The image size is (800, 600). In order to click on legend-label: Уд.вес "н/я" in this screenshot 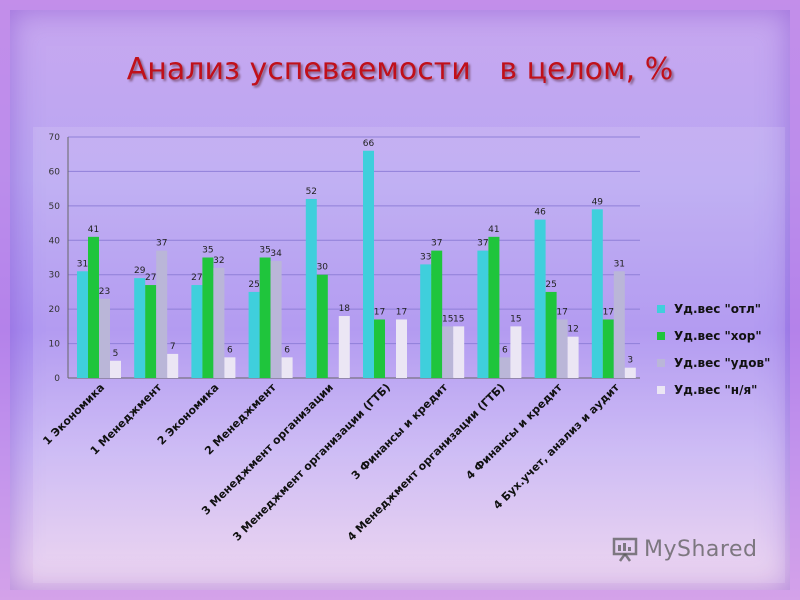, I will do `click(715, 390)`.